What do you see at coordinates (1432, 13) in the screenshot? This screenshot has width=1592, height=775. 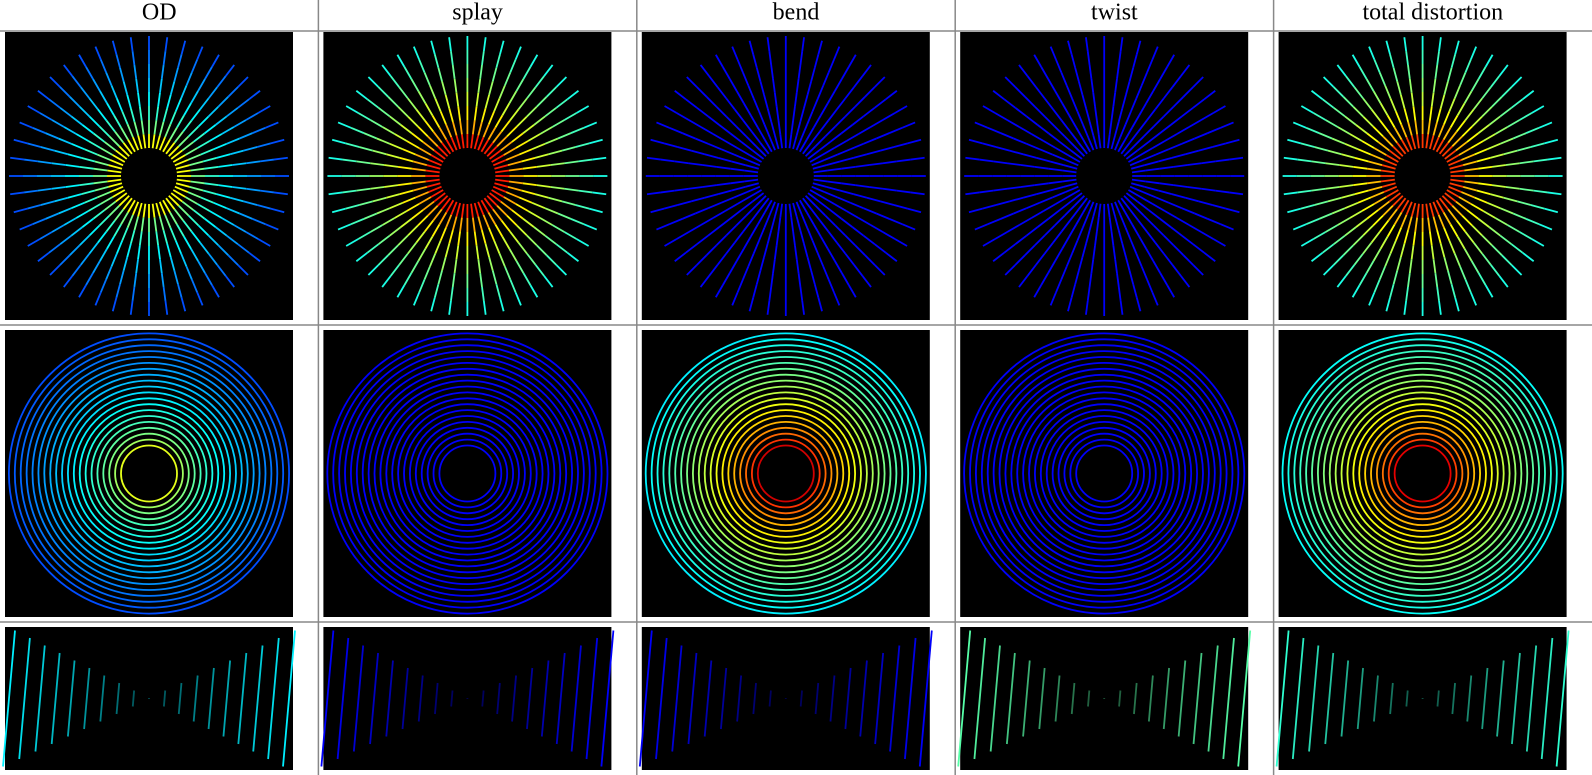 I see `column-header: total distortion` at bounding box center [1432, 13].